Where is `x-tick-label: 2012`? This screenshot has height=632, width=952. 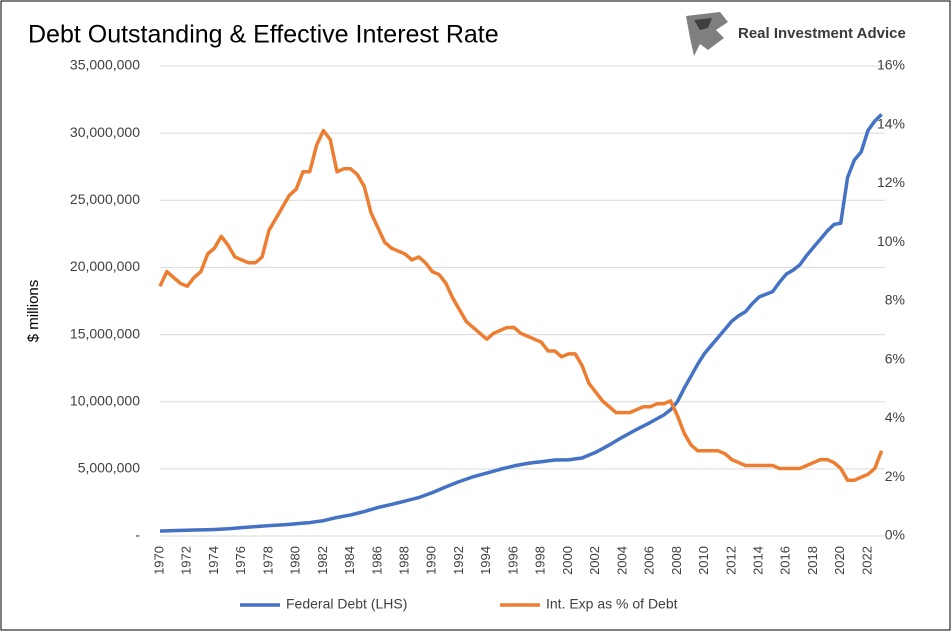 x-tick-label: 2012 is located at coordinates (730, 560).